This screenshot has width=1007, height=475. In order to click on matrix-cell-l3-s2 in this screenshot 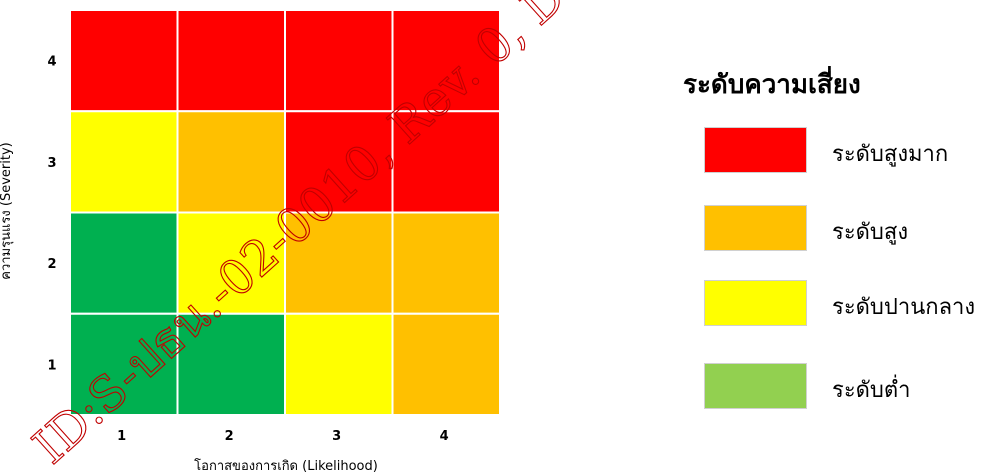, I will do `click(339, 263)`.